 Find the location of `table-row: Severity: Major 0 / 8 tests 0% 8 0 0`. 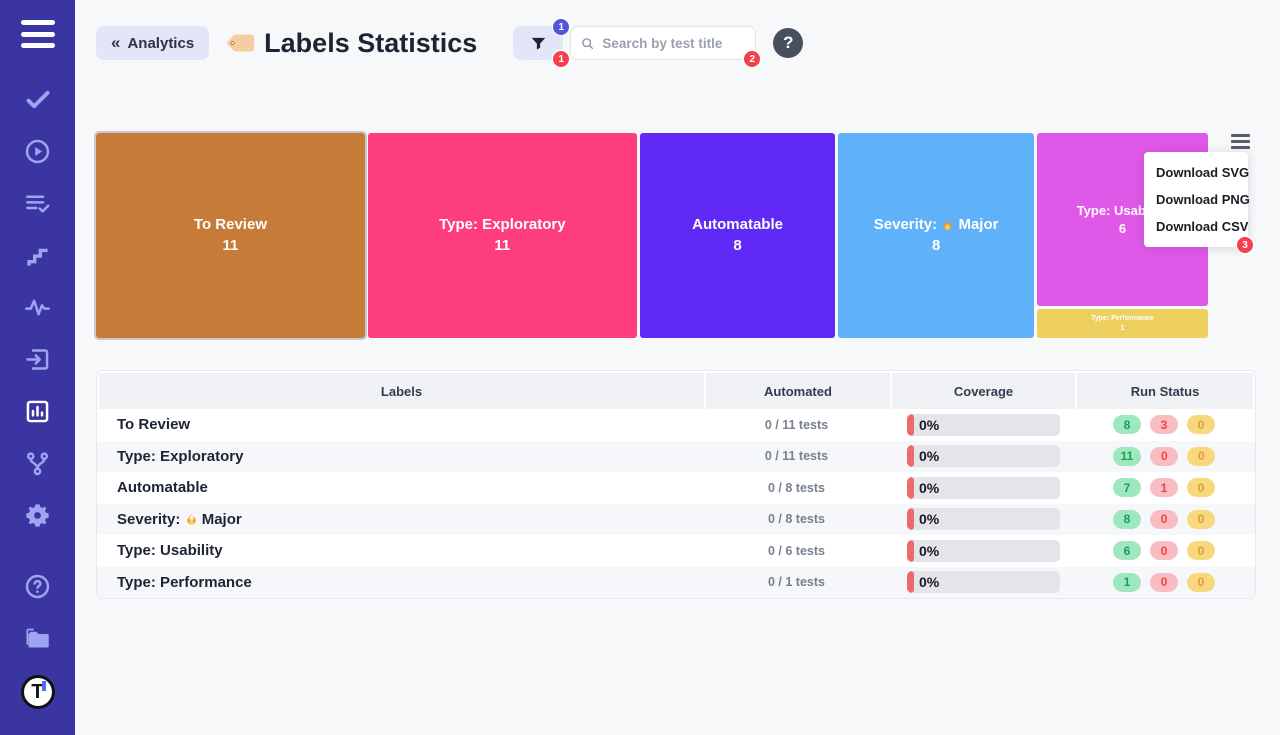

table-row: Severity: Major 0 / 8 tests 0% 8 0 0 is located at coordinates (676, 519).